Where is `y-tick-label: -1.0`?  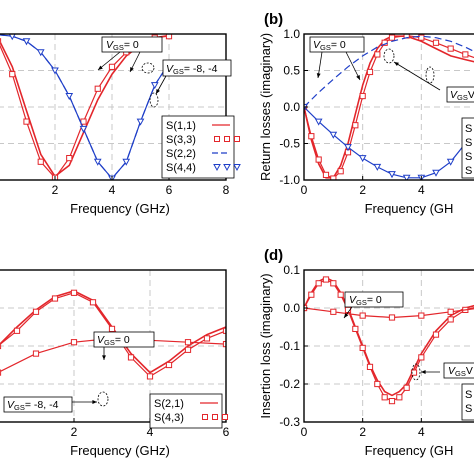 y-tick-label: -1.0 is located at coordinates (289, 180).